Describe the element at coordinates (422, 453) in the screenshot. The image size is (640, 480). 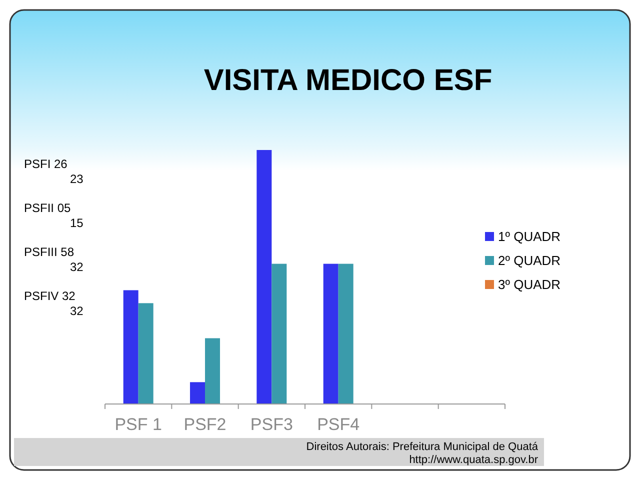
I see `text: Direitos Autorais: Prefeitura Municipal de Quatá http://www.quata.sp.gov.br` at that location.